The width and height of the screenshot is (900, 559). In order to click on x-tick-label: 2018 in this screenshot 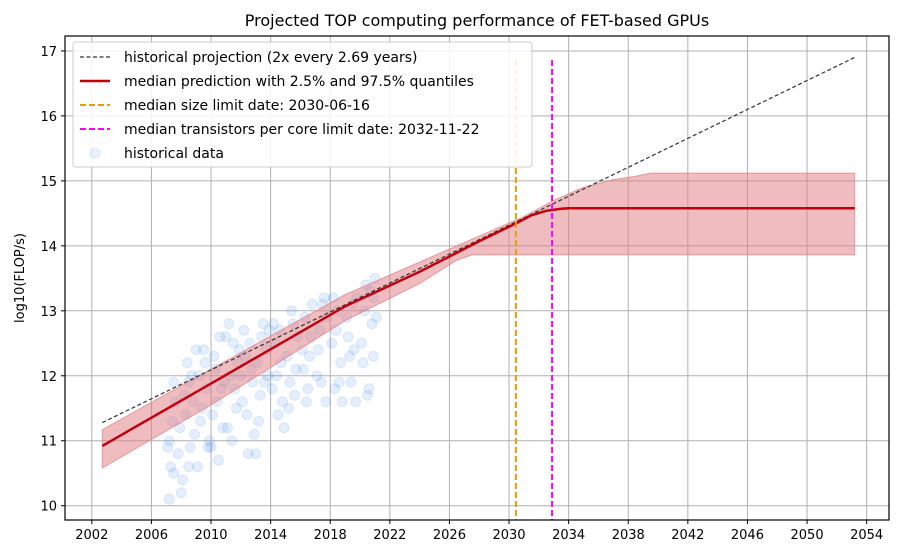, I will do `click(330, 535)`.